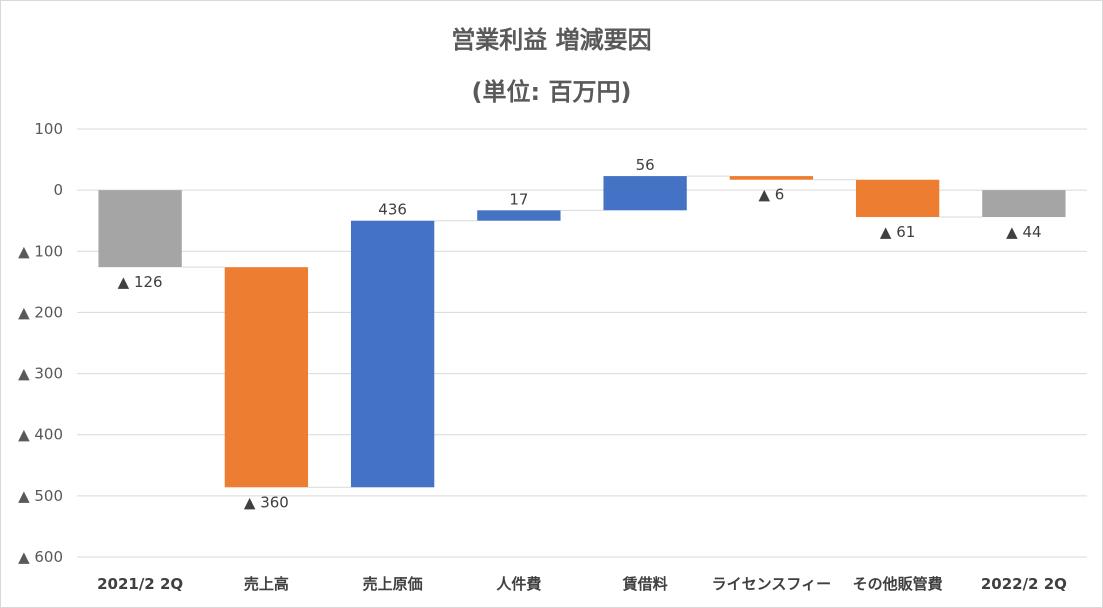 This screenshot has width=1103, height=608. I want to click on data-label: 56, so click(645, 165).